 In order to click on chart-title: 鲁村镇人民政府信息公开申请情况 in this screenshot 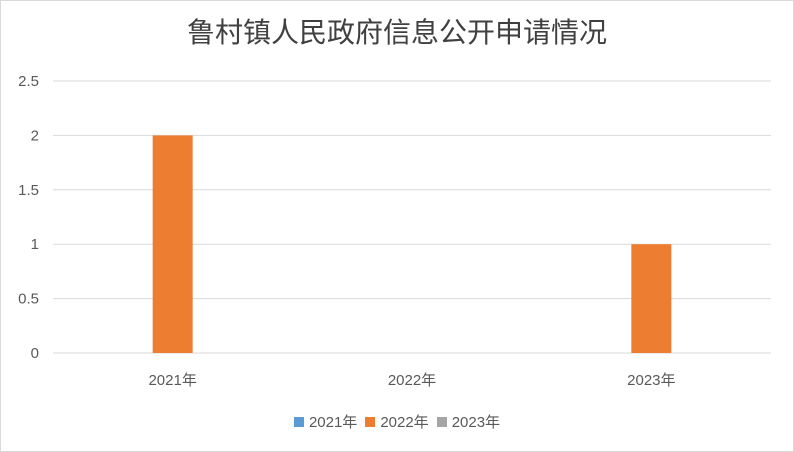, I will do `click(396, 32)`.